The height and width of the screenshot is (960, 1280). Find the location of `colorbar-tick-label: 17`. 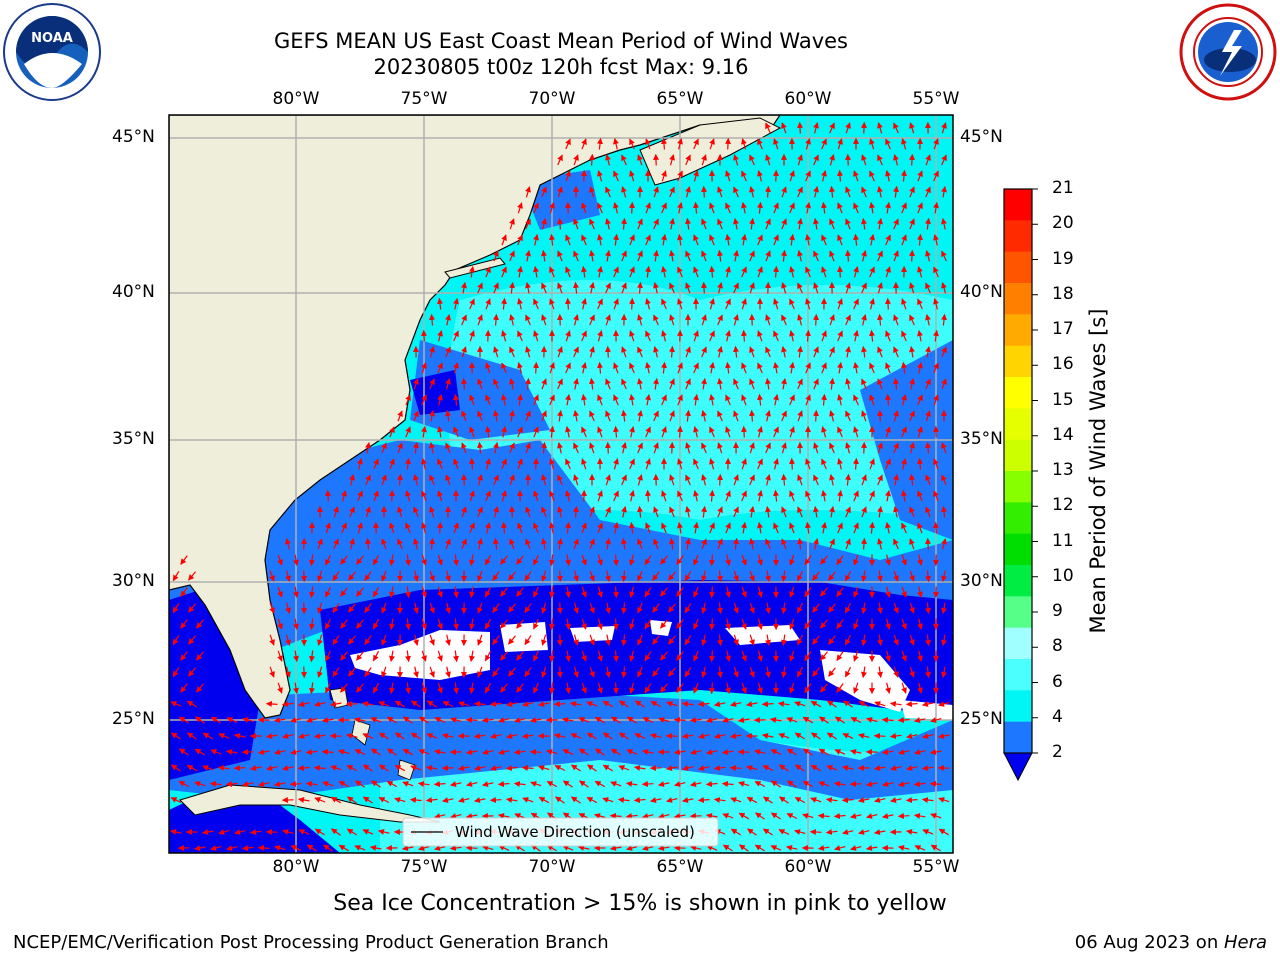

colorbar-tick-label: 17 is located at coordinates (1063, 329).